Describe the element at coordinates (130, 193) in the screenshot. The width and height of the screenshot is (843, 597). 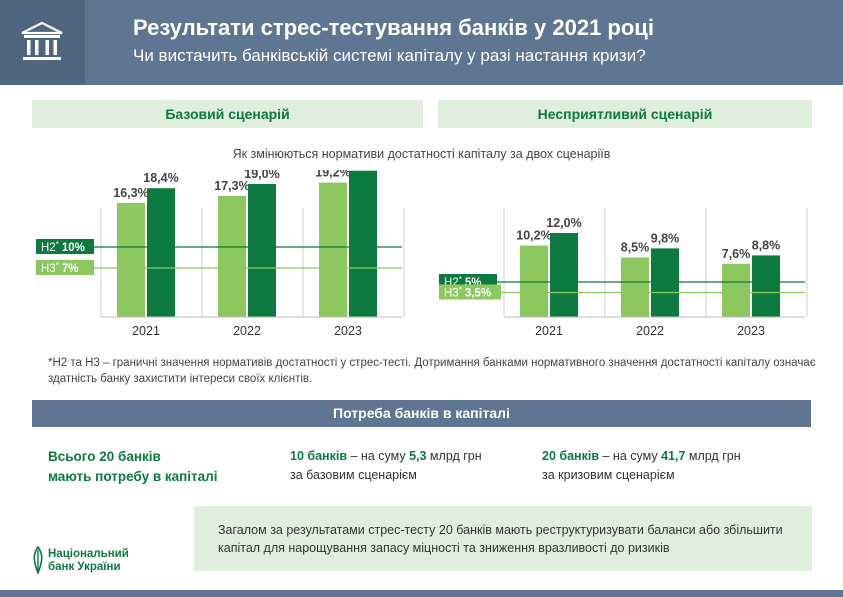
I see `data-label-Н3-2021: 16,3%` at that location.